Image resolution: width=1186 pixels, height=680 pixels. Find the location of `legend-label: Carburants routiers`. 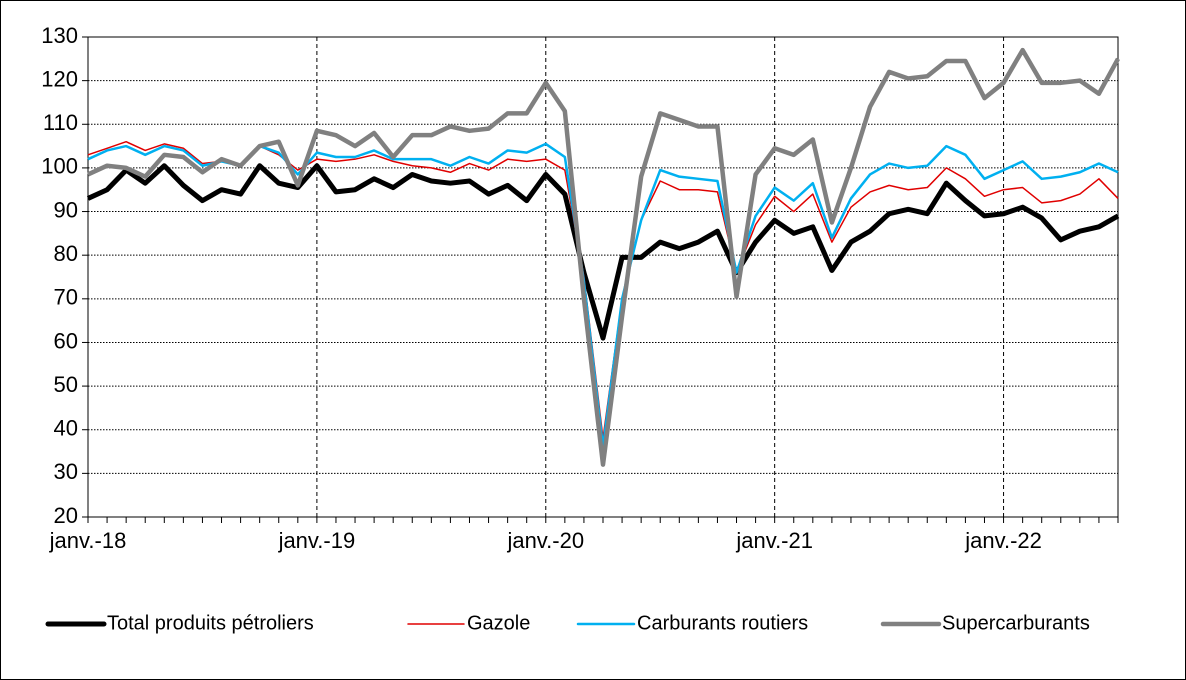

legend-label: Carburants routiers is located at coordinates (722, 623).